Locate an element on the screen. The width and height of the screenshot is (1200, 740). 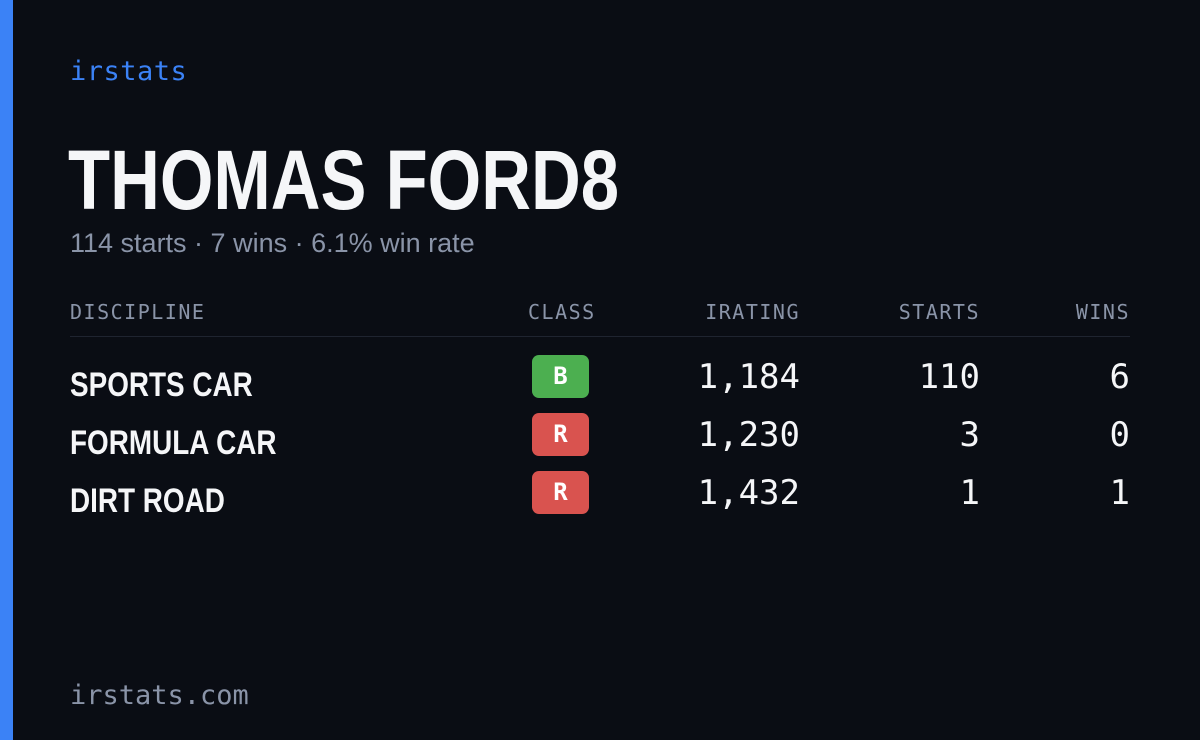
table-header: DISCIPLINE CLASS IRATING STARTS WINS is located at coordinates (600, 316).